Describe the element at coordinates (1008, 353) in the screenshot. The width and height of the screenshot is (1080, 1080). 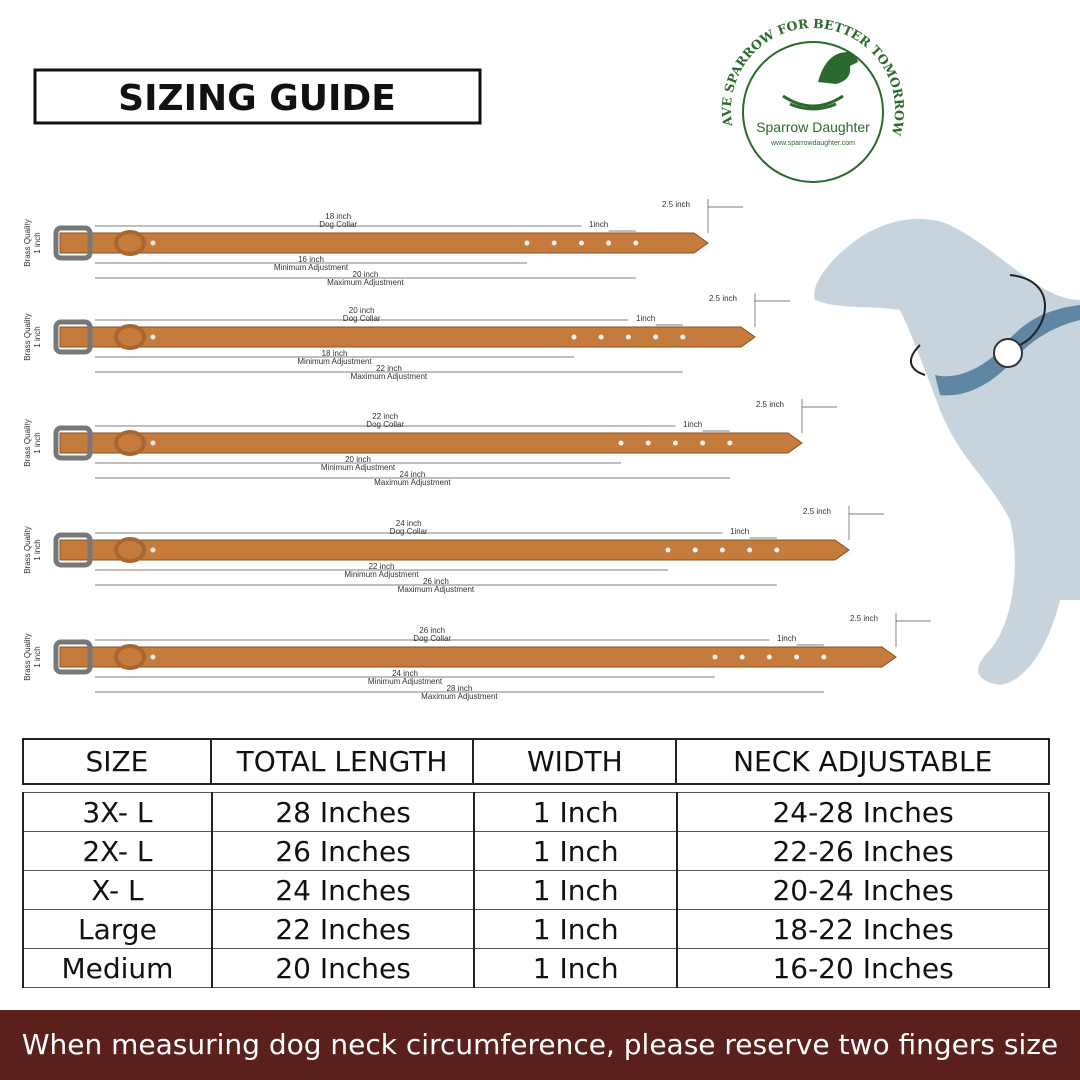
I see `collar-ring` at that location.